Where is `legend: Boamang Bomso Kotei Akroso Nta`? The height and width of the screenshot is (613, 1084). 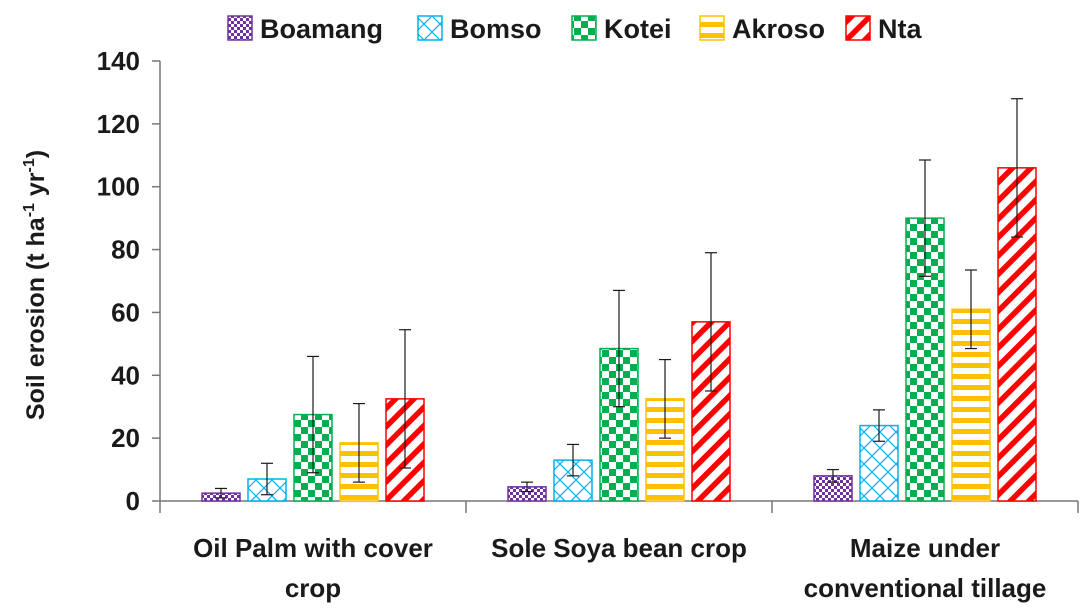 legend: Boamang Bomso Kotei Akroso Nta is located at coordinates (574, 29).